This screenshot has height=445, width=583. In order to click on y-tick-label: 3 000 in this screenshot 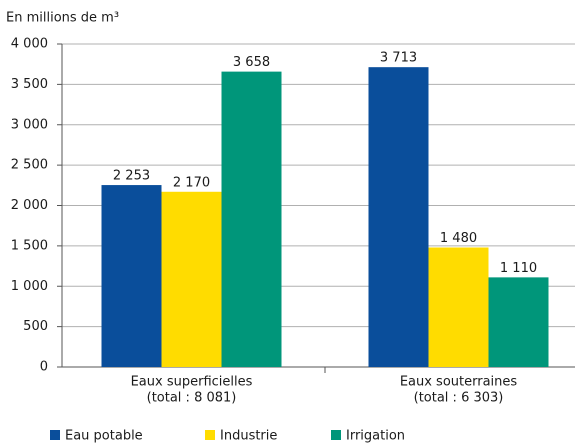, I will do `click(29, 124)`.